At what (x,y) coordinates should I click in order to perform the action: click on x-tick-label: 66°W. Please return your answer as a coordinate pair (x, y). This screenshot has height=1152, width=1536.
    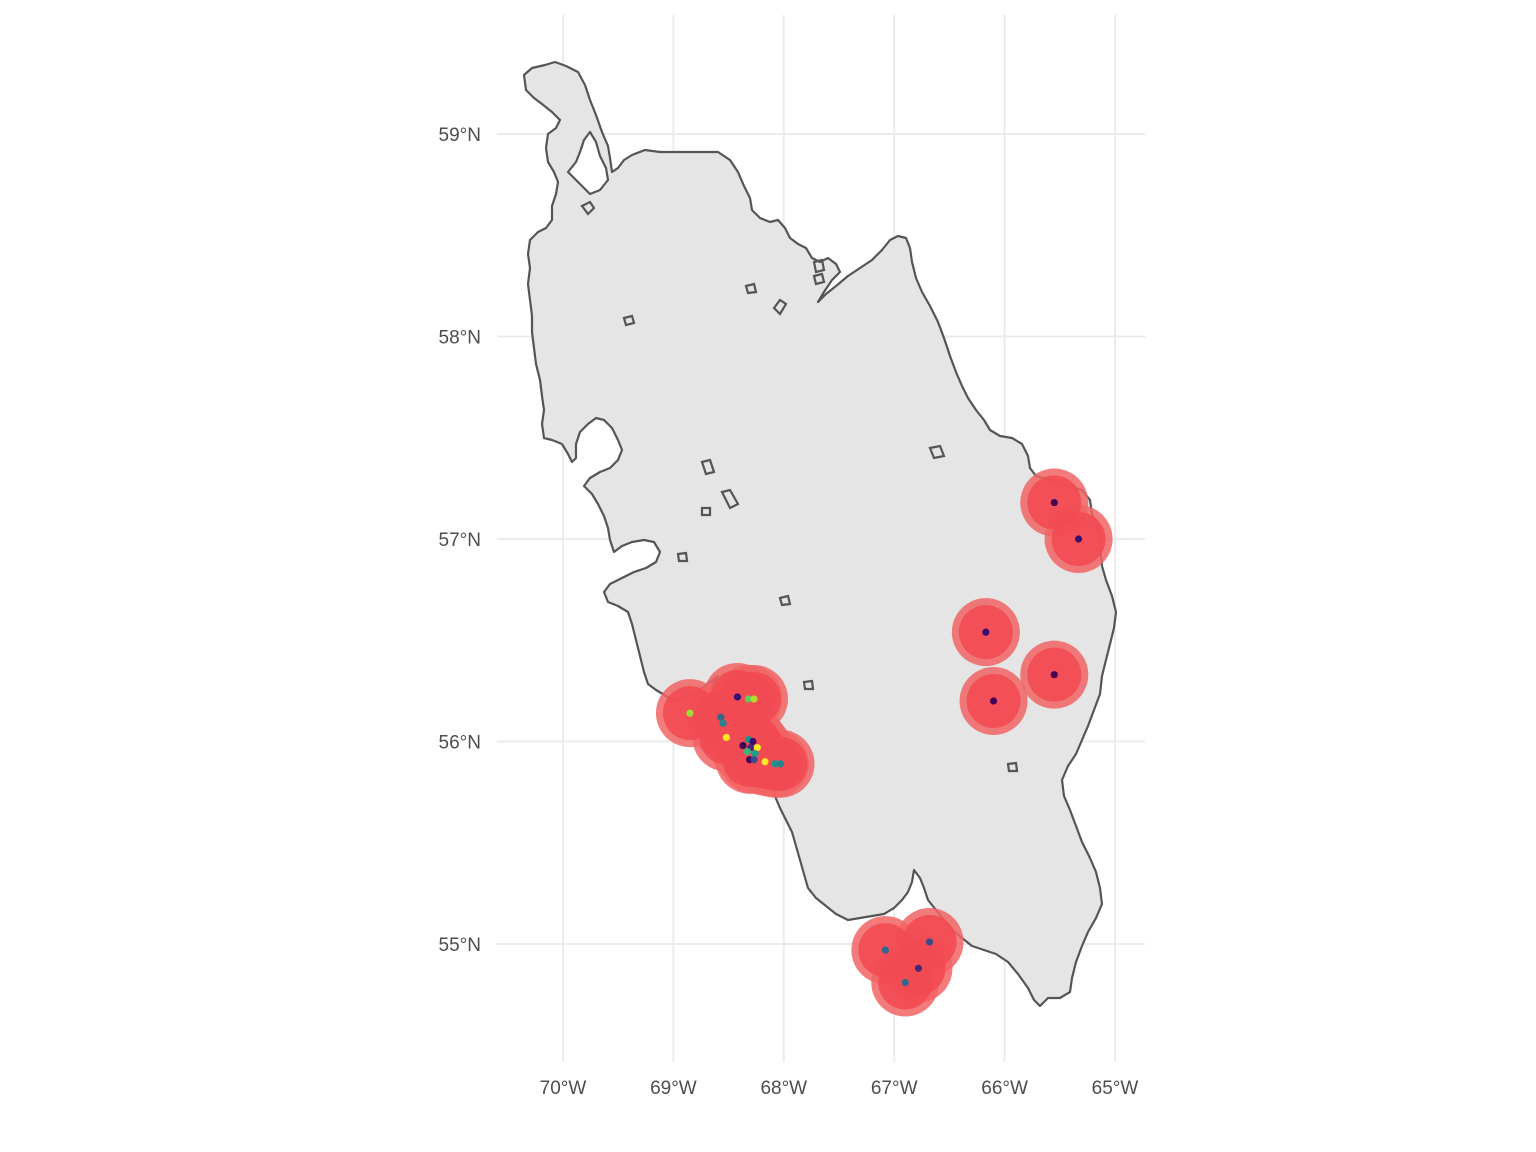
    Looking at the image, I should click on (1004, 1088).